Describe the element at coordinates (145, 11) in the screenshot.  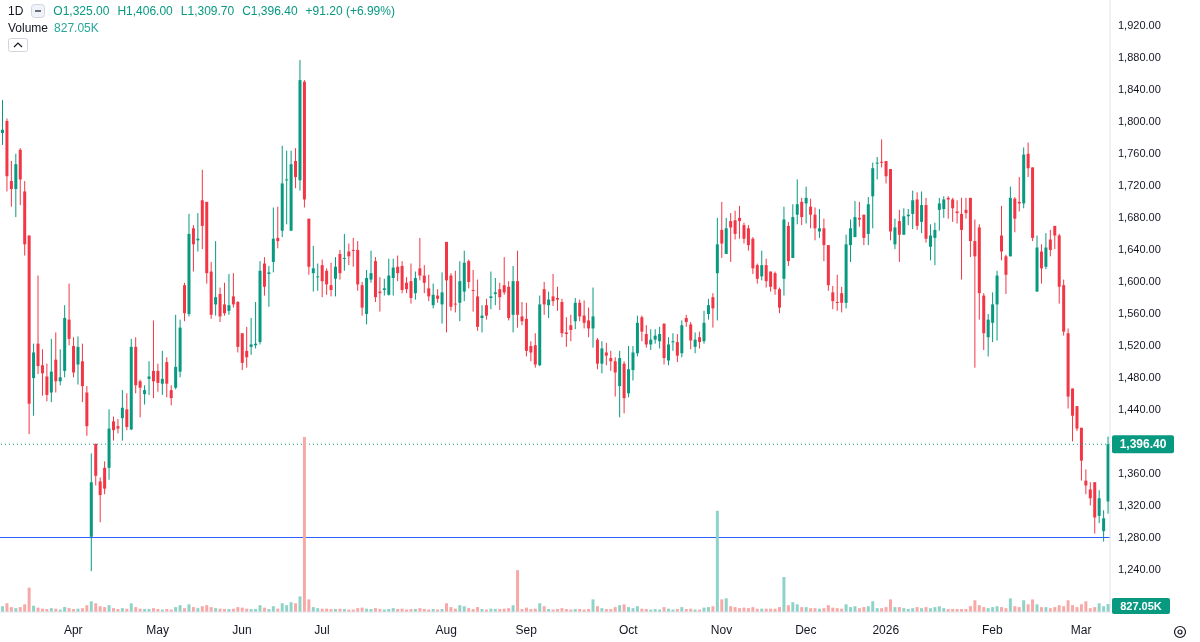
I see `annotation: H1,406.00` at that location.